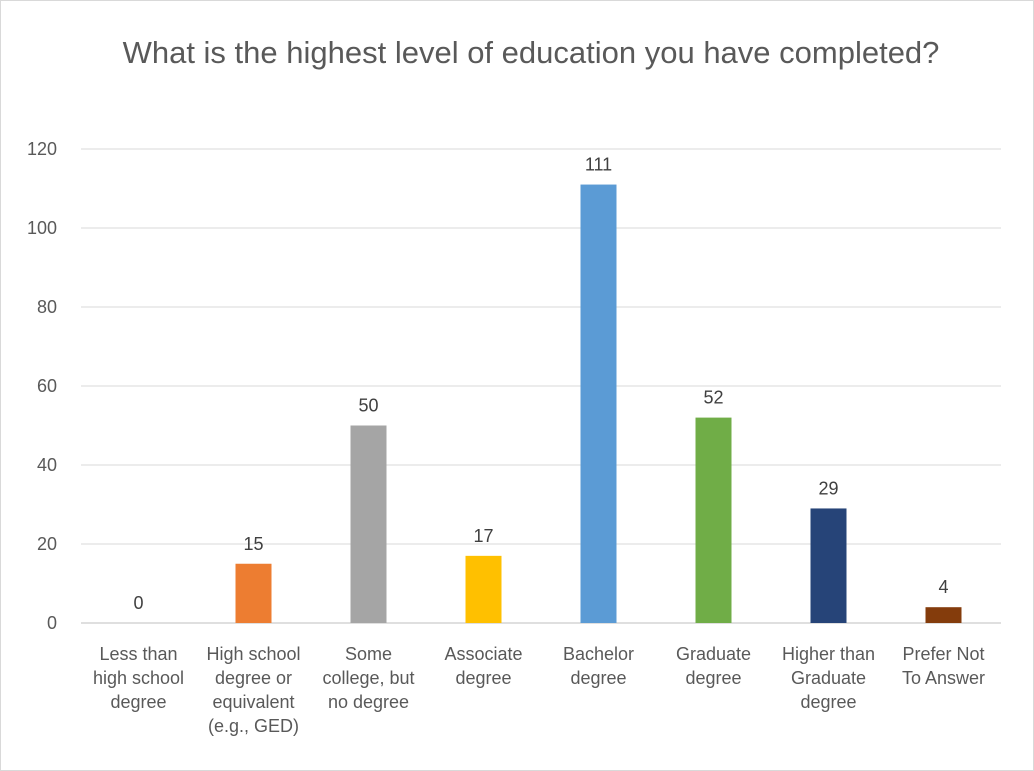  Describe the element at coordinates (943, 654) in the screenshot. I see `x-tick-label-line: Prefer Not` at that location.